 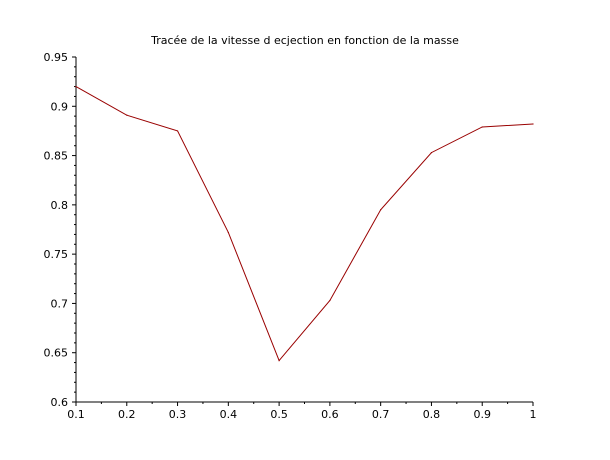 I want to click on x-tick-label: 0.8, so click(x=432, y=414).